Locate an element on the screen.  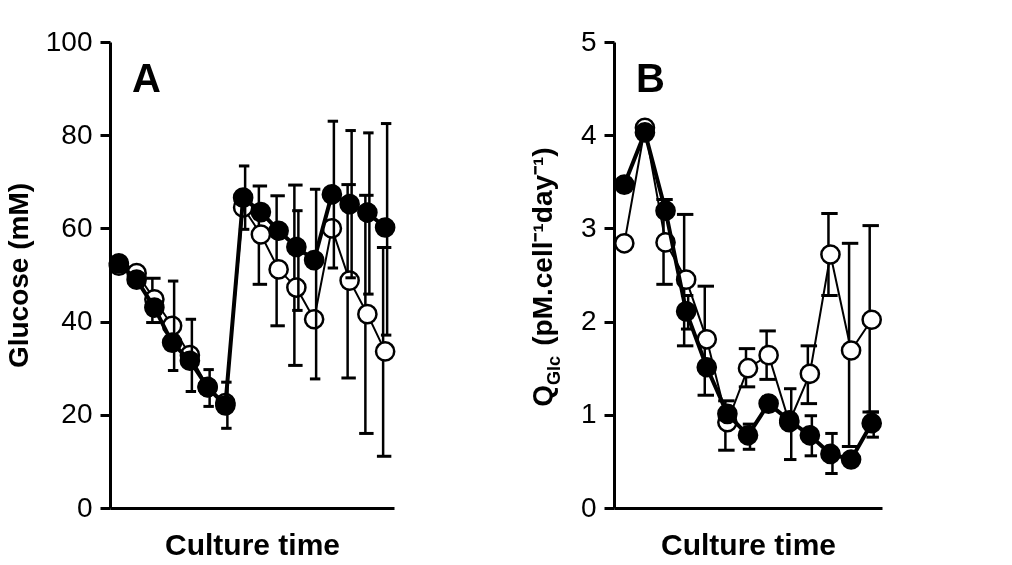
y-tick-label: 80 is located at coordinates (77, 134).